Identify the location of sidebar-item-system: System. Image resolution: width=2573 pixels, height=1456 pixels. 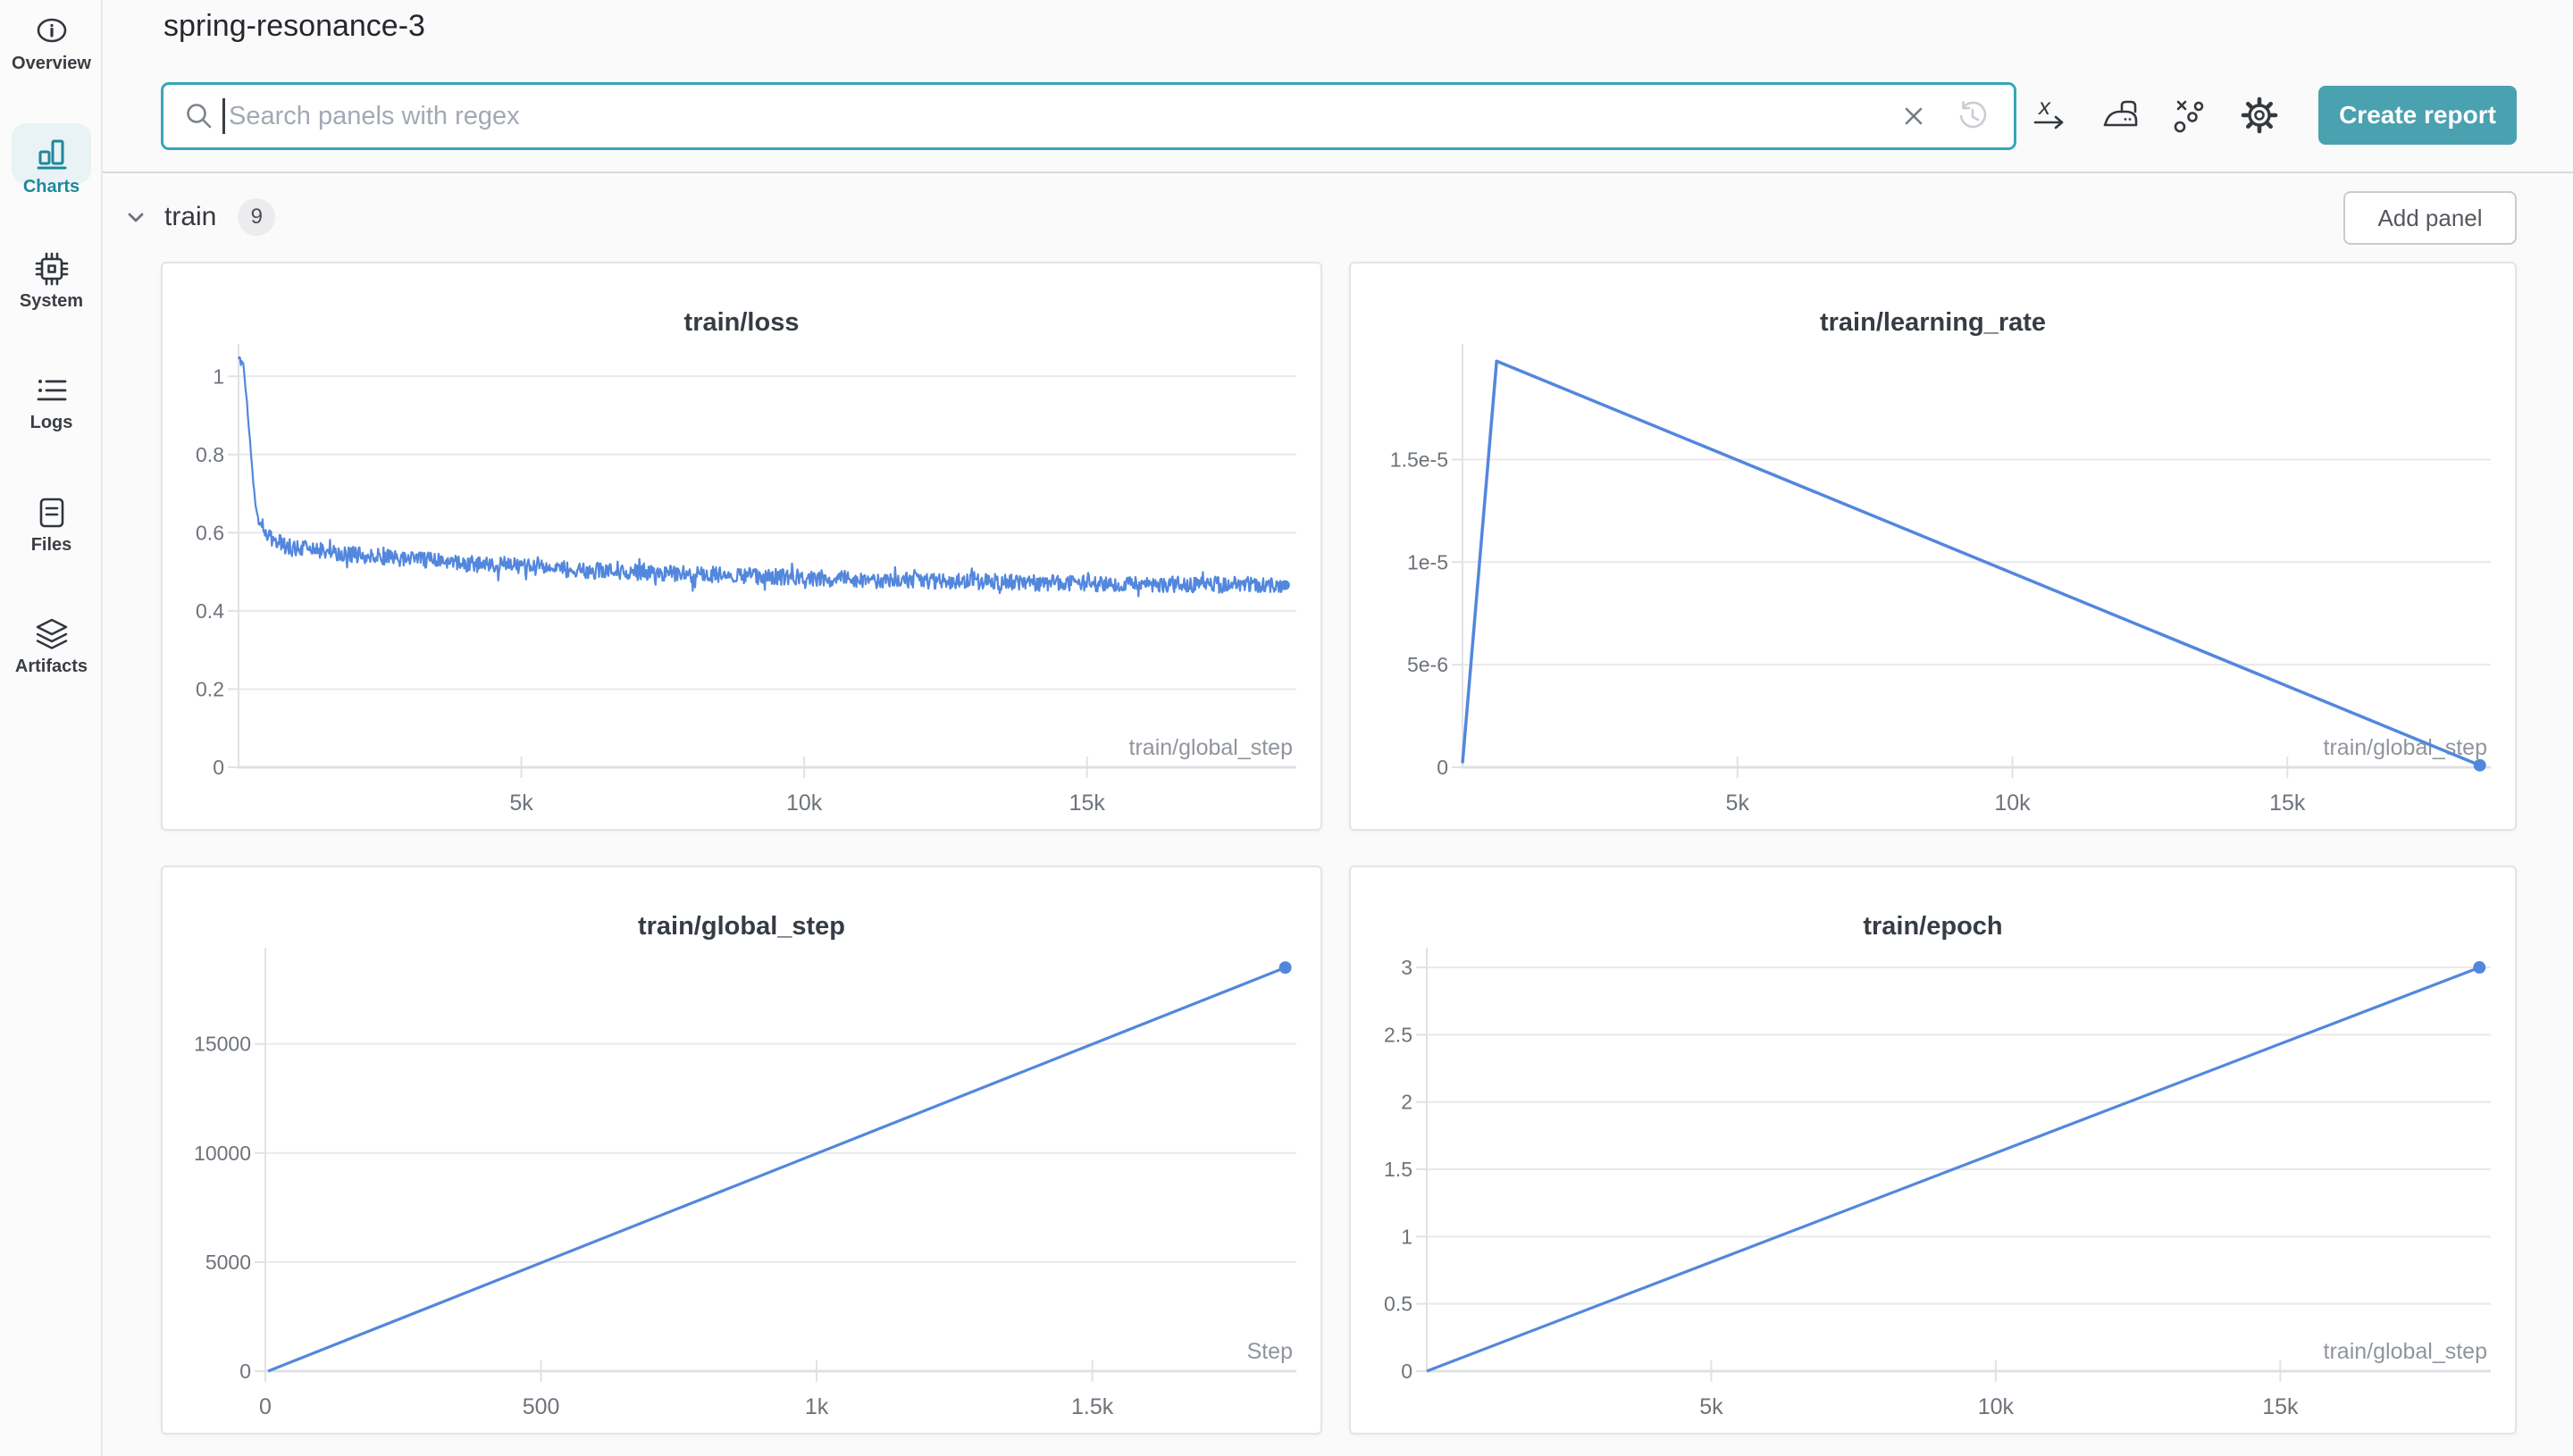
(51, 280).